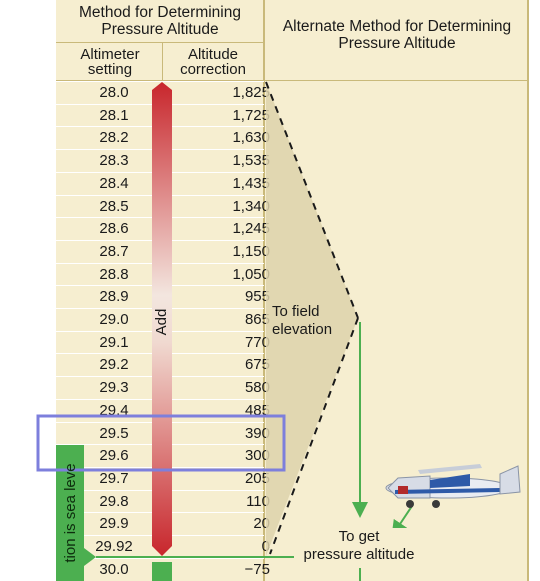  Describe the element at coordinates (251, 229) in the screenshot. I see `altitude-correction-value: 1,245` at that location.